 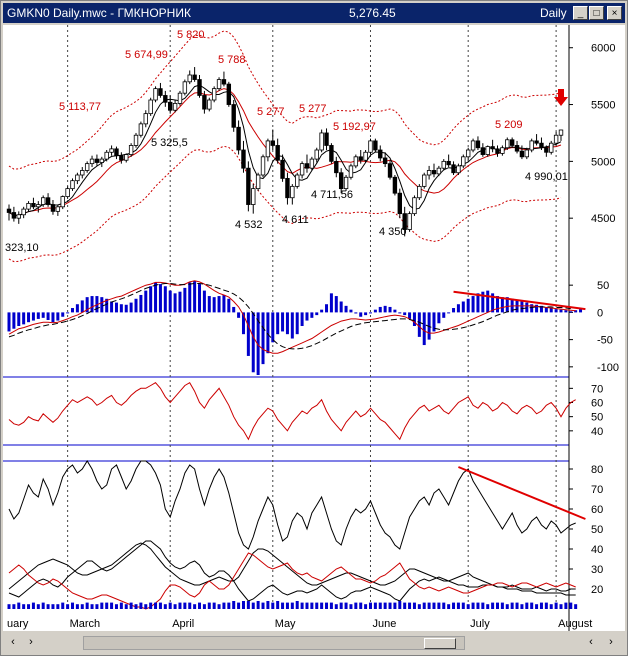 I want to click on price-annotation: 4 611, so click(x=295, y=220).